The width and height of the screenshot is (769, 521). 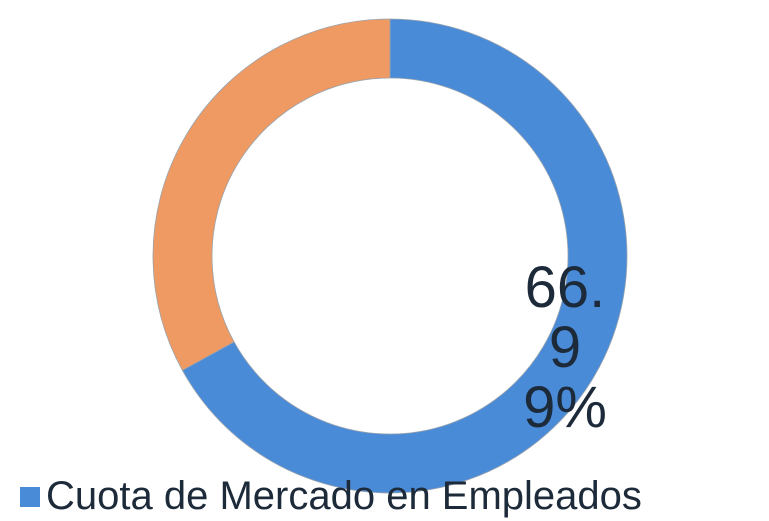 I want to click on legend-label: Cuota de Mercado en Empleados, so click(x=344, y=496).